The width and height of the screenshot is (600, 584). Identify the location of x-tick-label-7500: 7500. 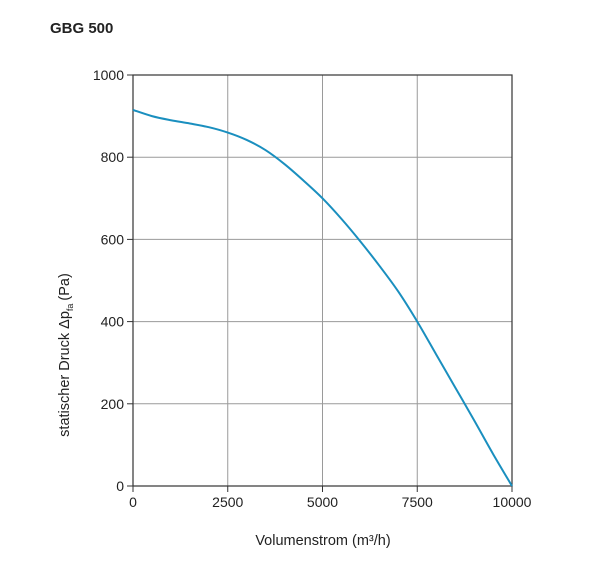
(417, 502).